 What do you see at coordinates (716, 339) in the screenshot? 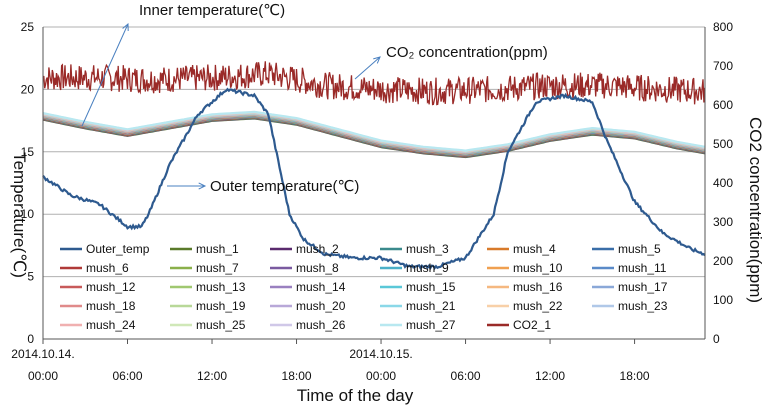
I see `y-tick-label-right: 0` at bounding box center [716, 339].